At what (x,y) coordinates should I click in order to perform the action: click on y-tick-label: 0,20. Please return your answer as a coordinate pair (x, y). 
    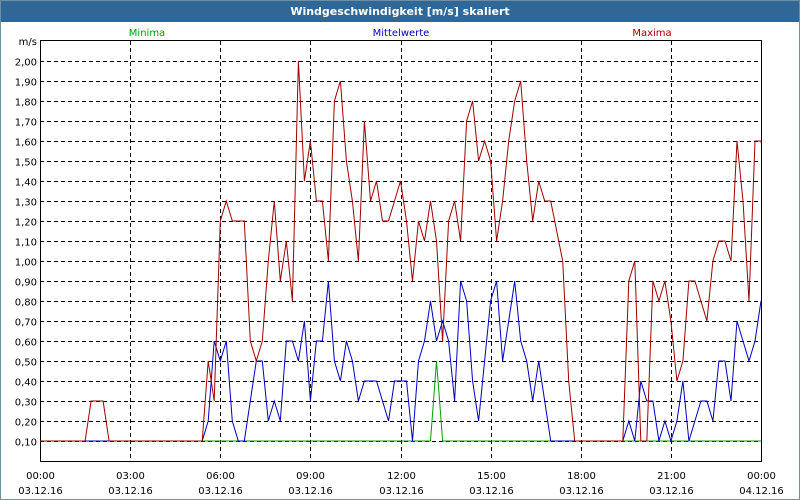
    Looking at the image, I should click on (26, 423).